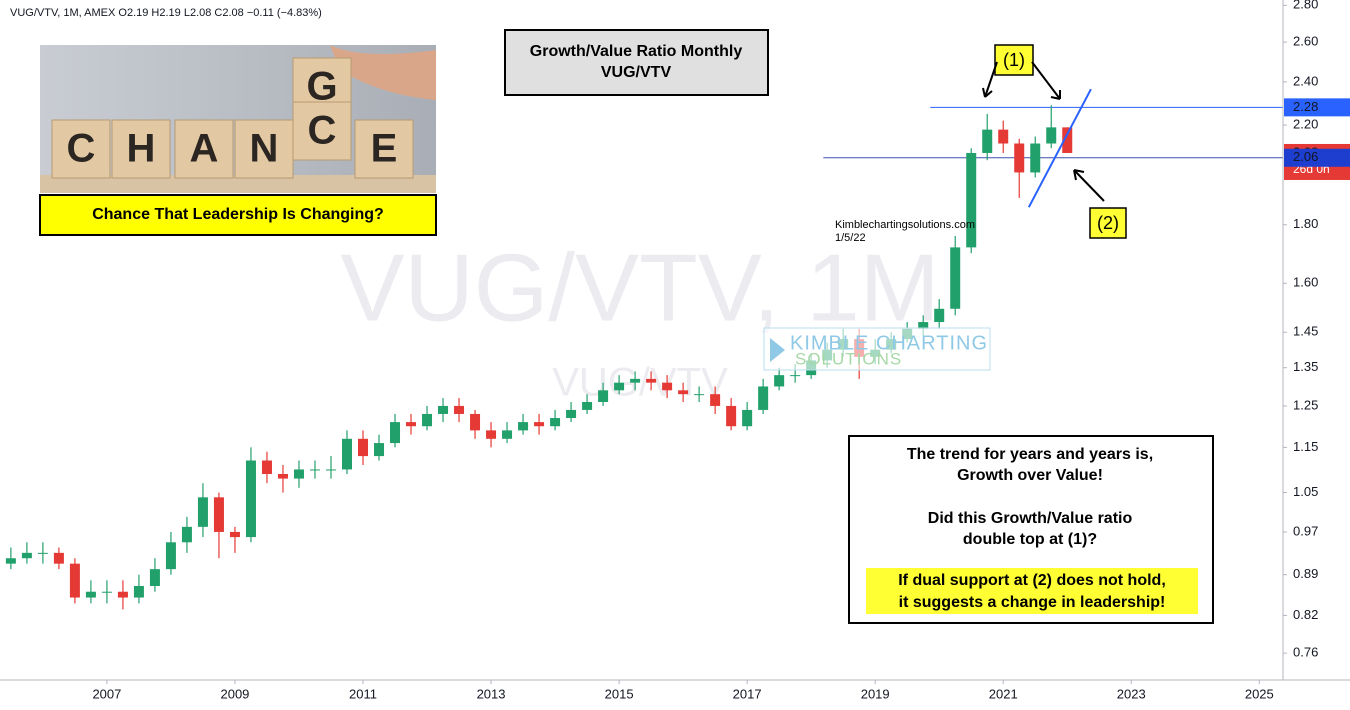 The width and height of the screenshot is (1350, 710). What do you see at coordinates (106, 693) in the screenshot?
I see `x-tick-label: 2007` at bounding box center [106, 693].